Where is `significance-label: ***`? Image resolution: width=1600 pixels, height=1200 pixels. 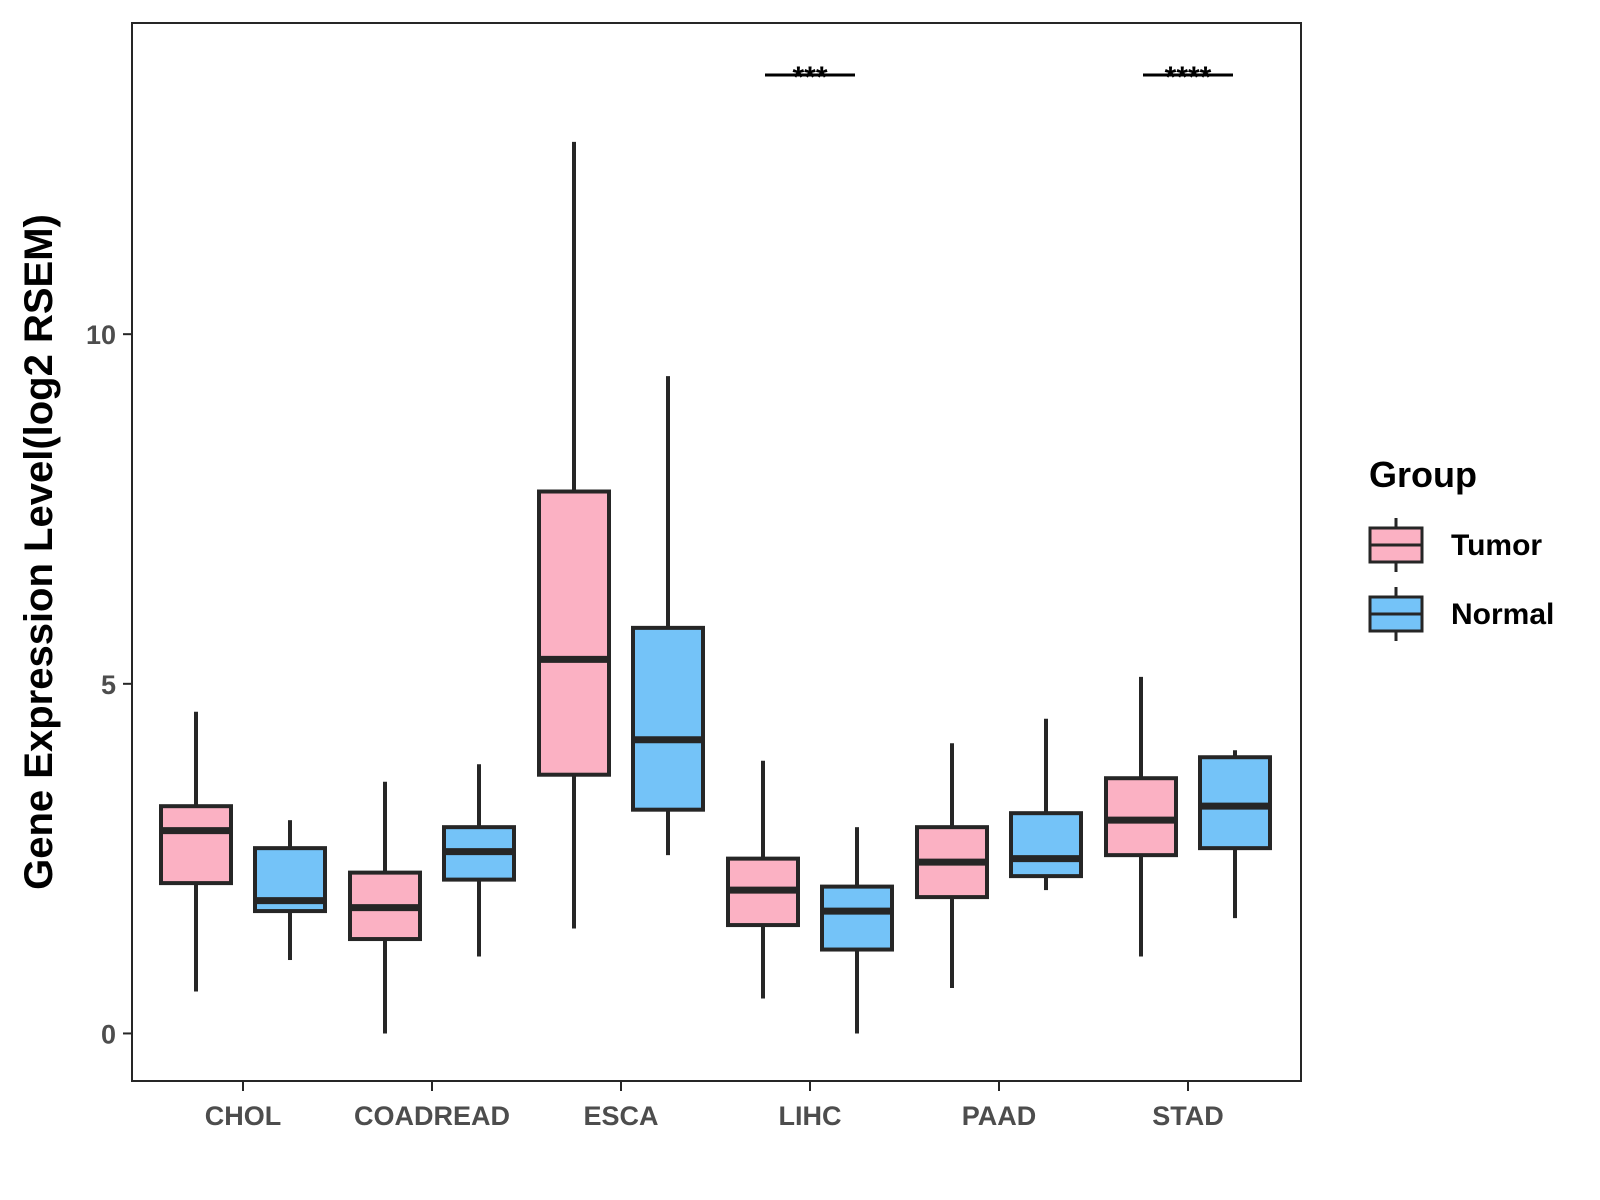
significance-label: *** is located at coordinates (809, 77).